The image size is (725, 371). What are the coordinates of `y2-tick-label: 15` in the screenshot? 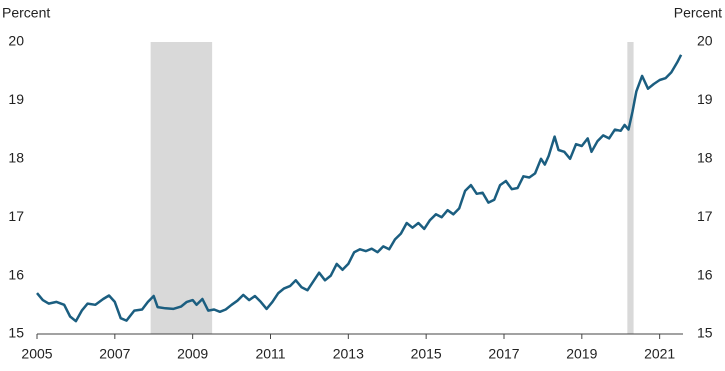 It's located at (705, 333).